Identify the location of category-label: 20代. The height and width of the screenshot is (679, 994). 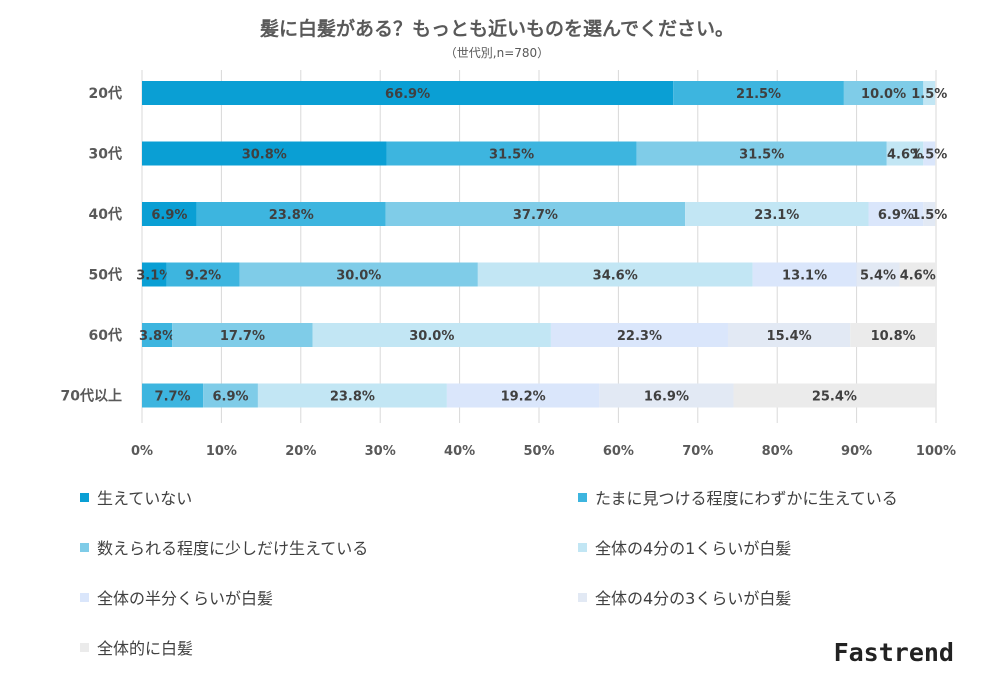
(105, 93).